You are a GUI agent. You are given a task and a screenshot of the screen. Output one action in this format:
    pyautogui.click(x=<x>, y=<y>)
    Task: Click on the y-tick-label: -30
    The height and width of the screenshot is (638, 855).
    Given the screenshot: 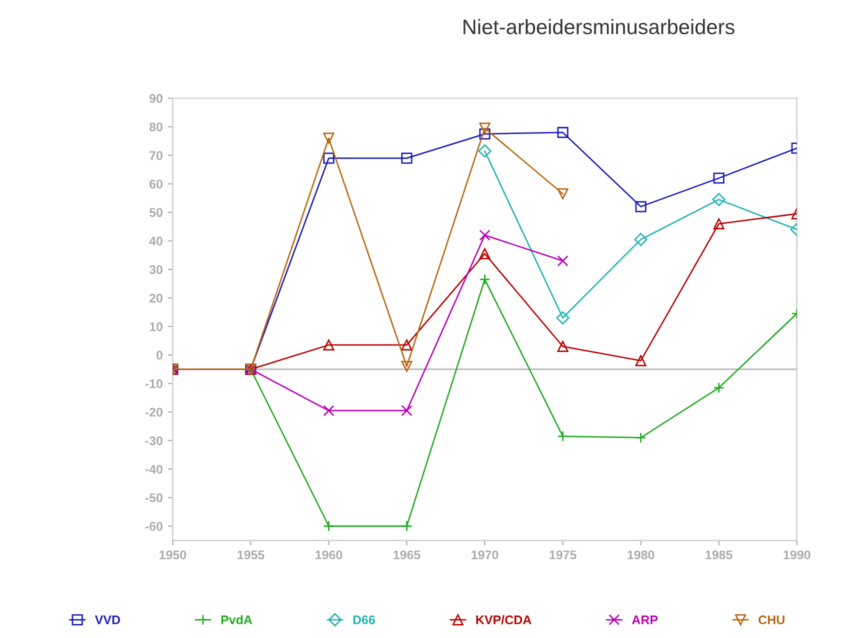 What is the action you would take?
    pyautogui.click(x=153, y=441)
    